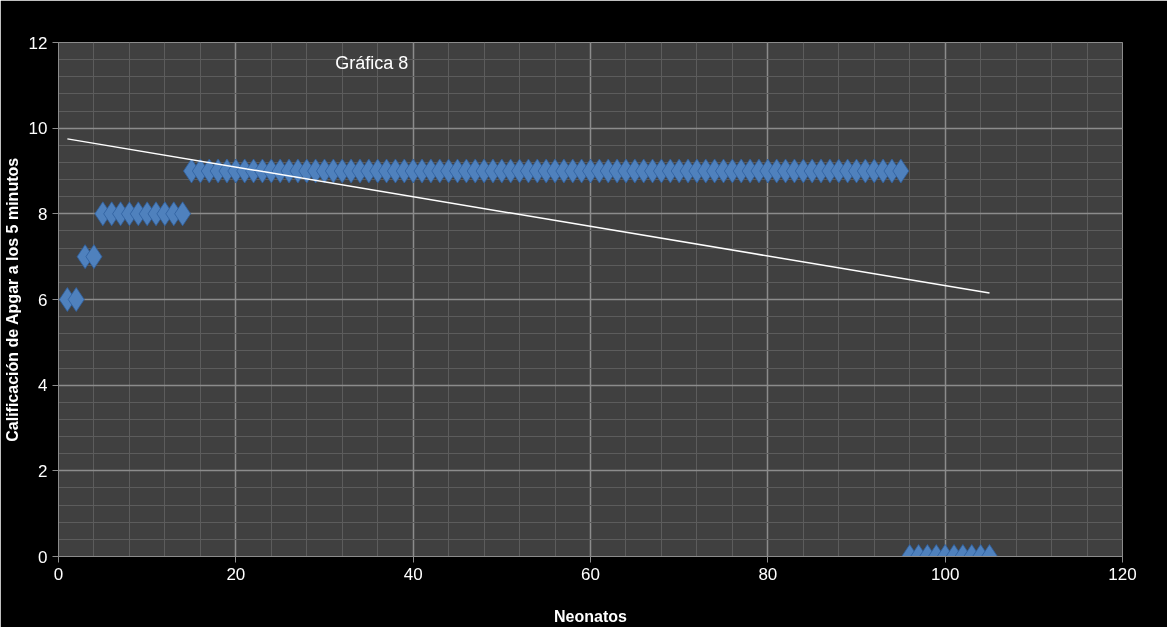  What do you see at coordinates (43, 214) in the screenshot?
I see `y-tick-label: 8` at bounding box center [43, 214].